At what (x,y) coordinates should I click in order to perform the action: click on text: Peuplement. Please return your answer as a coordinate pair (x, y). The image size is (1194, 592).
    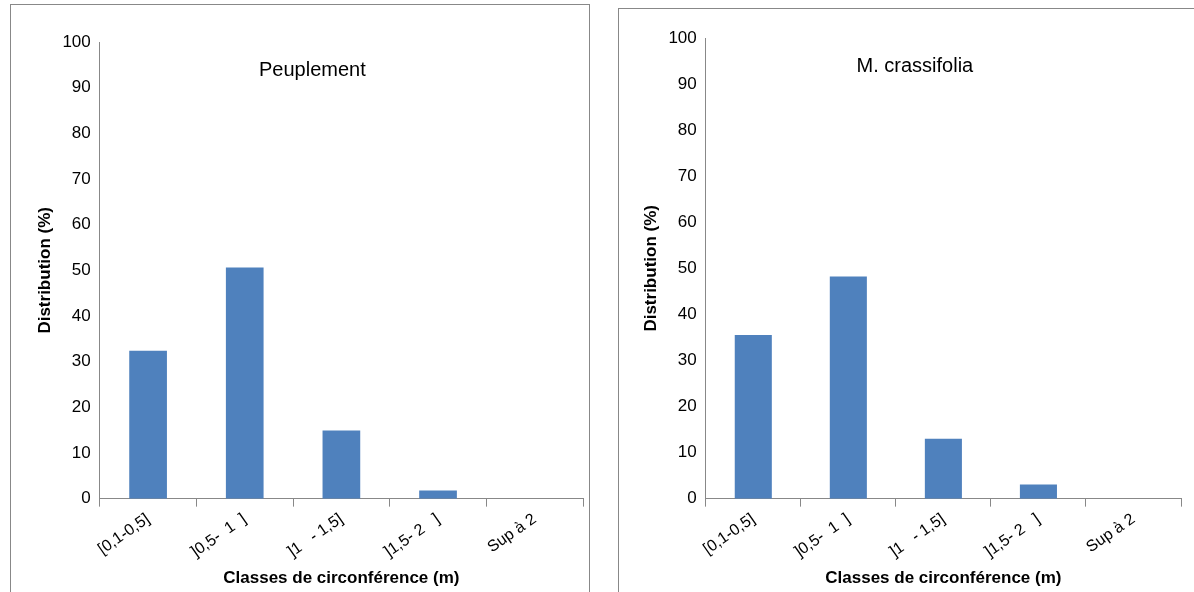
    Looking at the image, I should click on (313, 68).